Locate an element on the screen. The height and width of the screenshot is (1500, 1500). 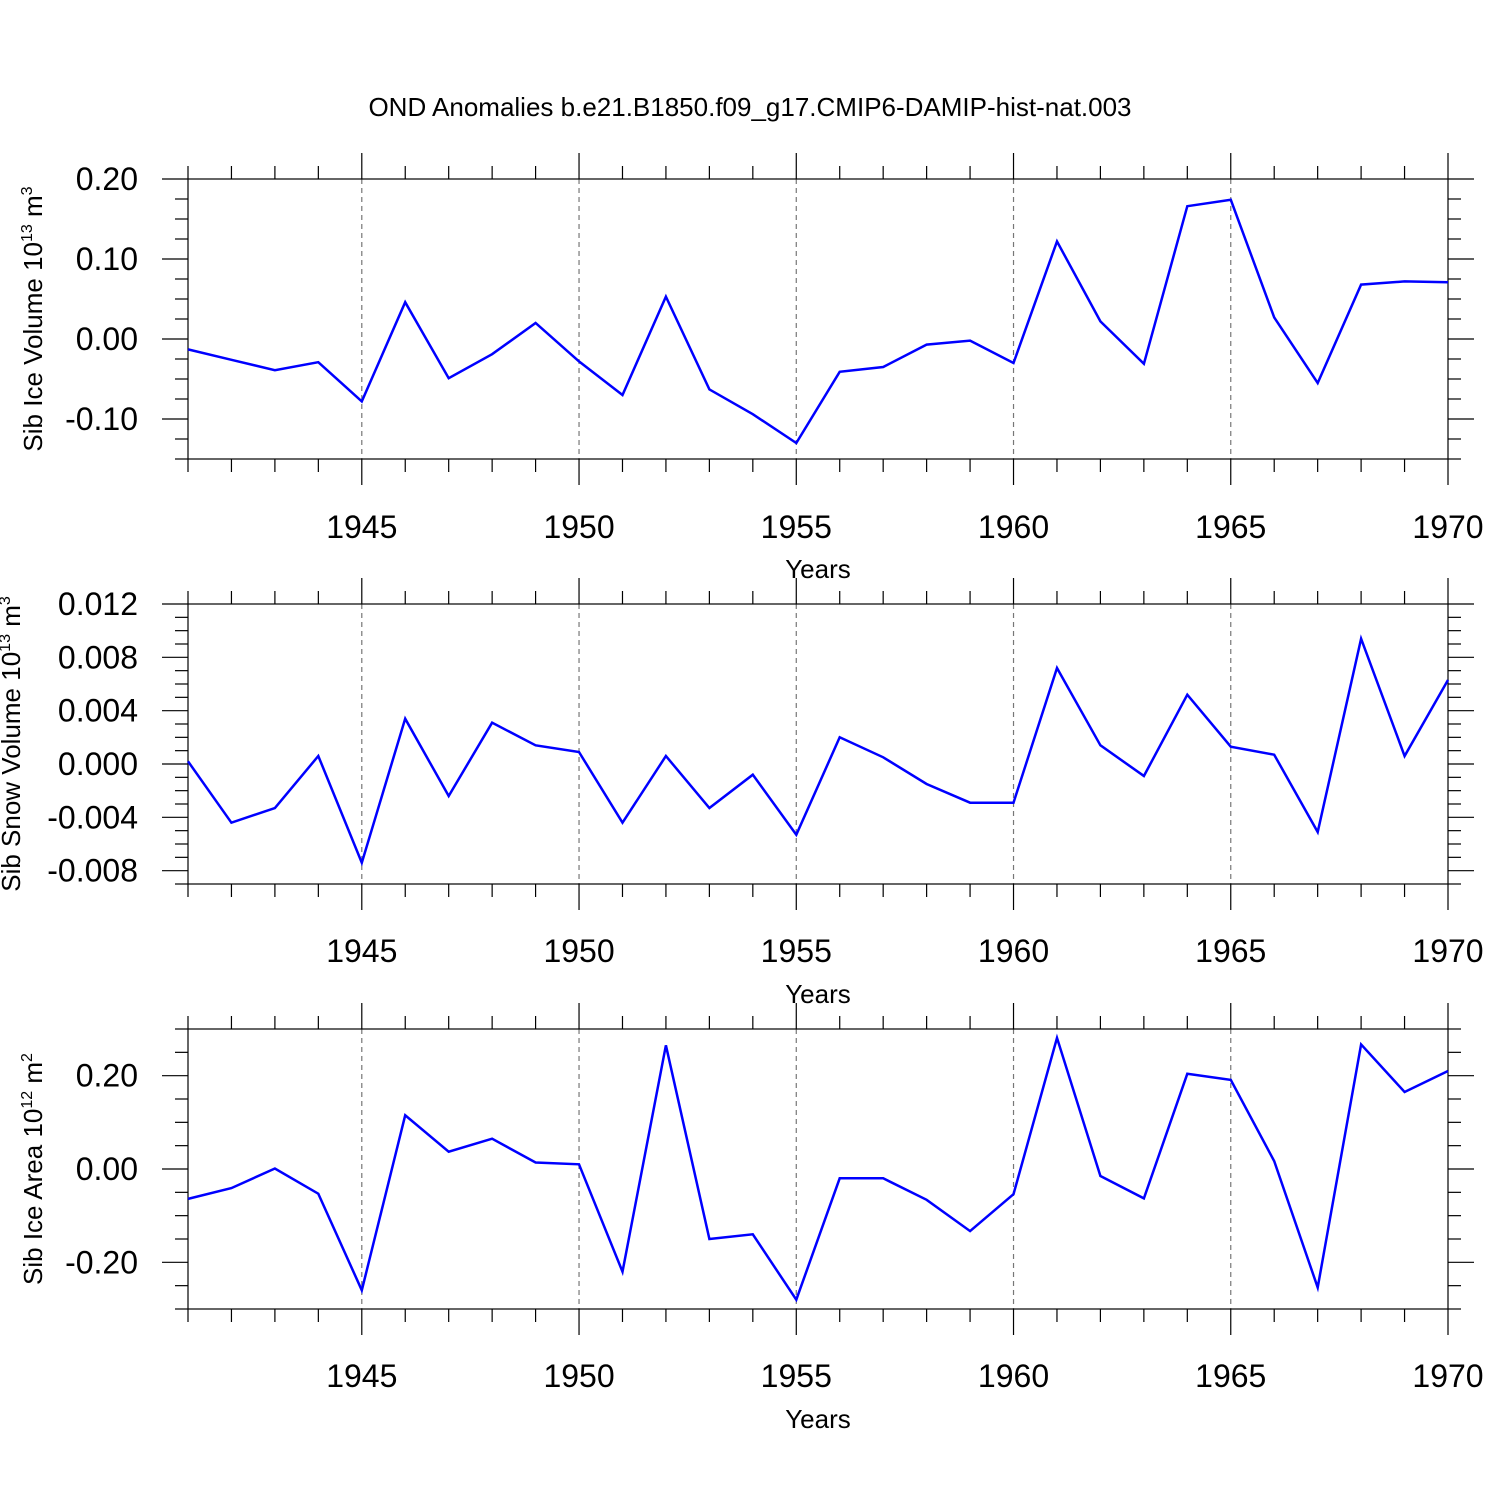
y-tick-label: 0.008 is located at coordinates (98, 657).